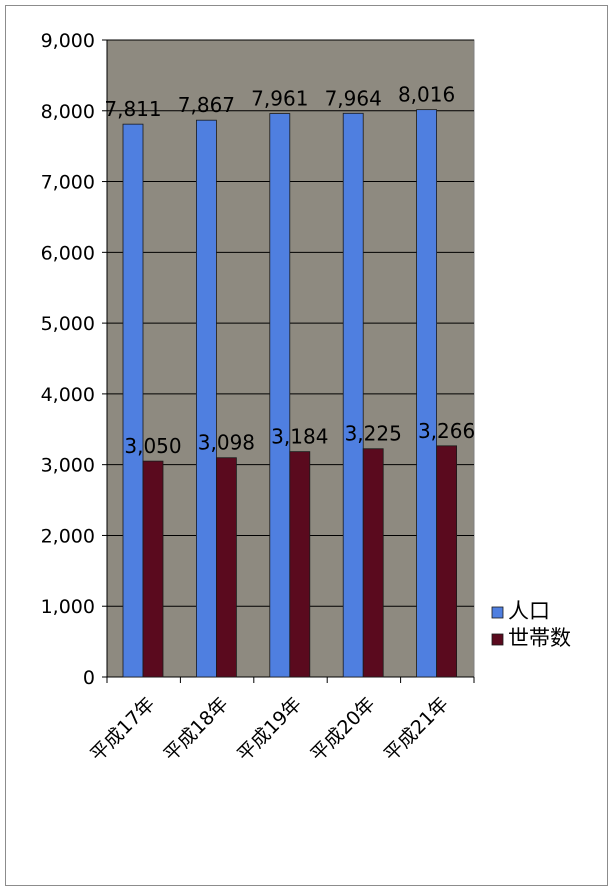  What do you see at coordinates (416, 729) in the screenshot?
I see `x-tick-label: 平成21年` at bounding box center [416, 729].